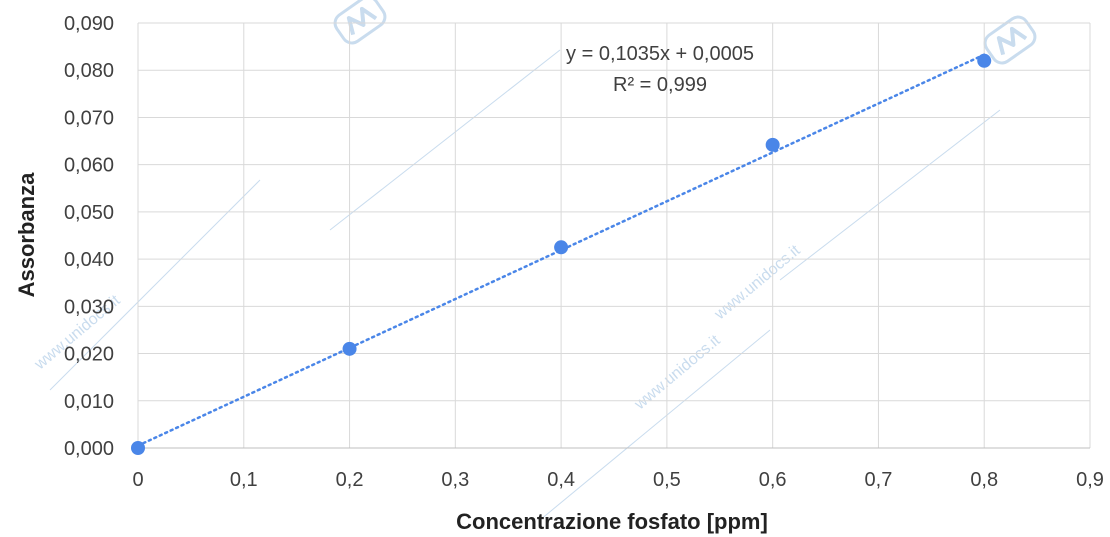 The image size is (1110, 537). I want to click on y-tick-label: 0,040, so click(89, 260).